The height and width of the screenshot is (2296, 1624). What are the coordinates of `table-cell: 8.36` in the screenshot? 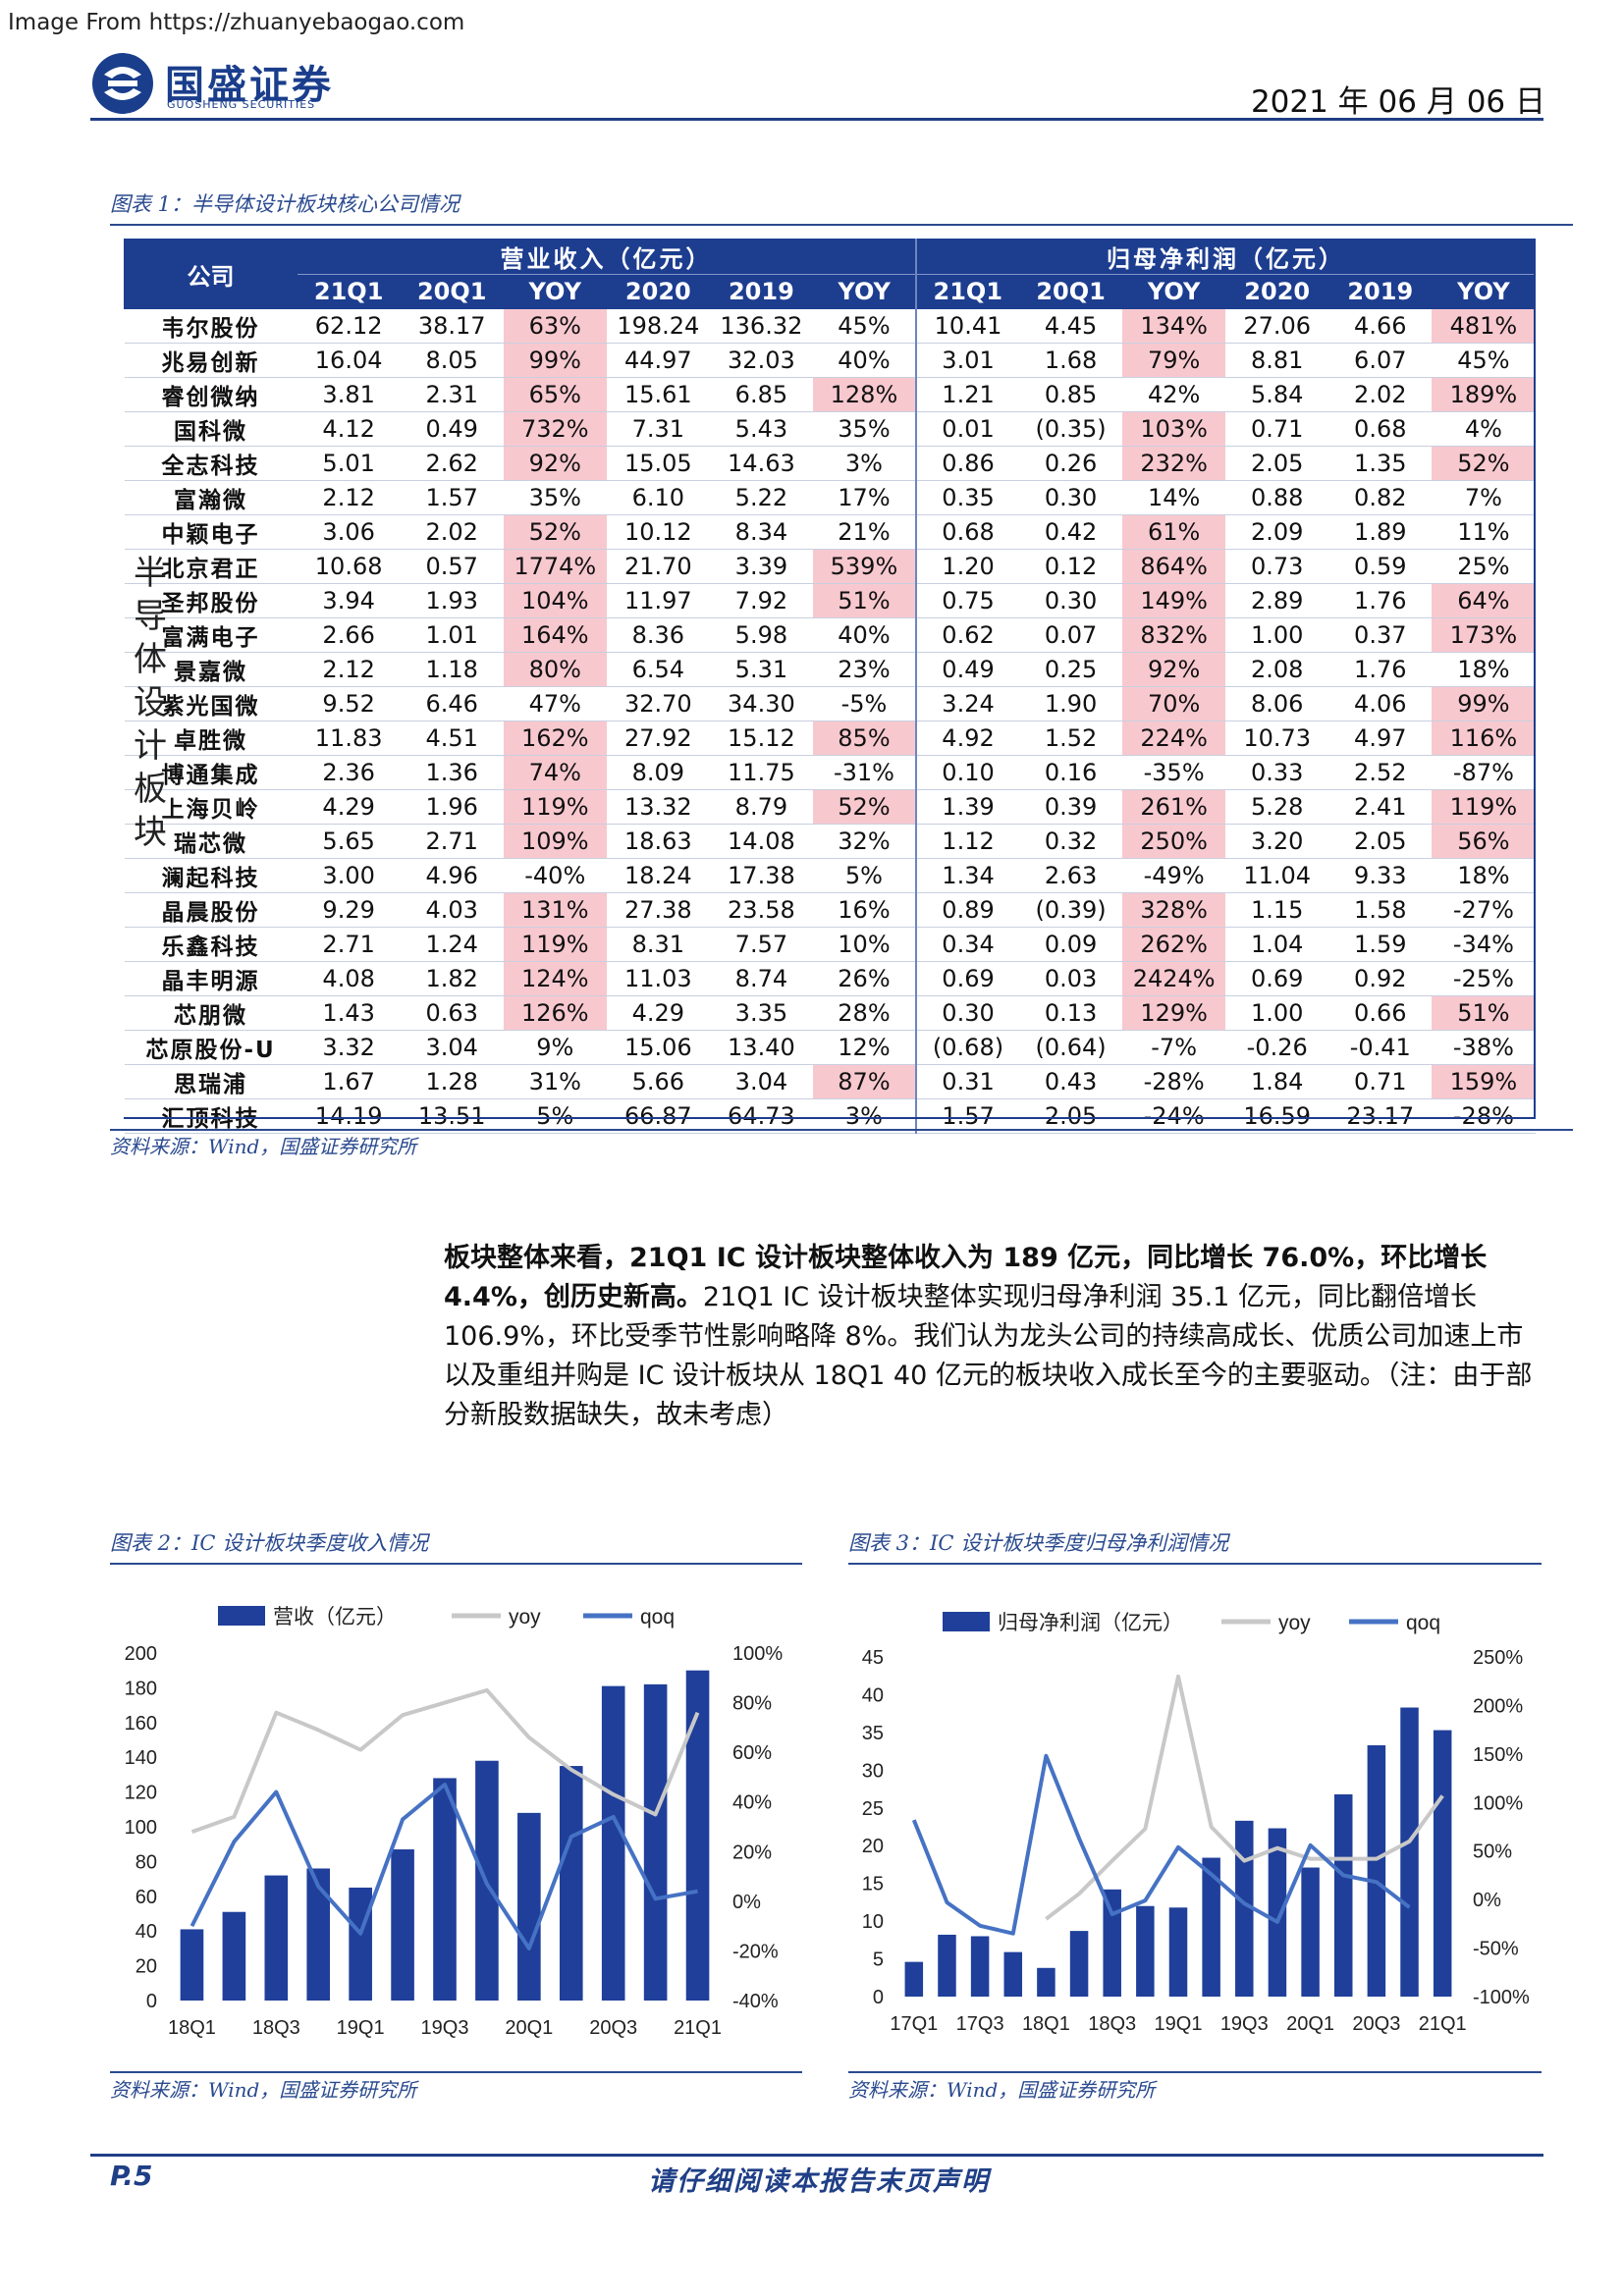 It's located at (658, 635).